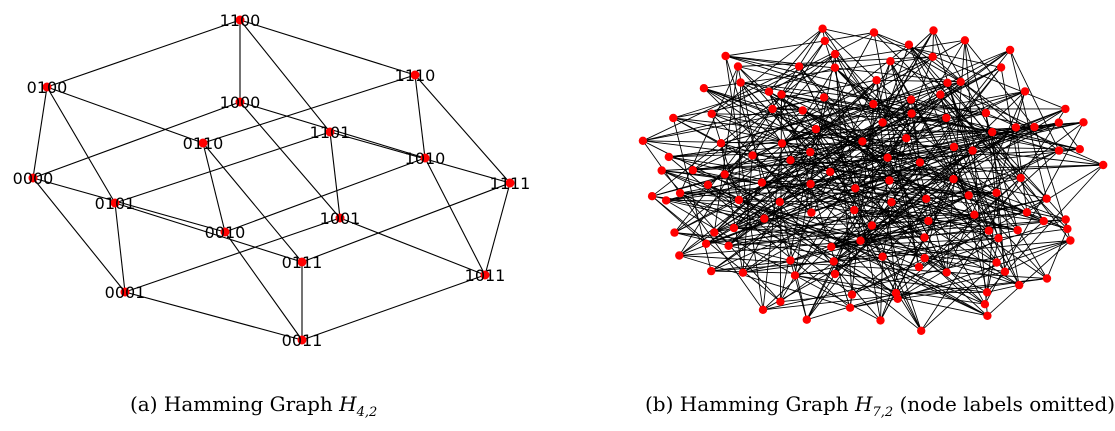 This screenshot has height=431, width=1115. Describe the element at coordinates (415, 75) in the screenshot. I see `graph-a-node-label: 1110` at that location.